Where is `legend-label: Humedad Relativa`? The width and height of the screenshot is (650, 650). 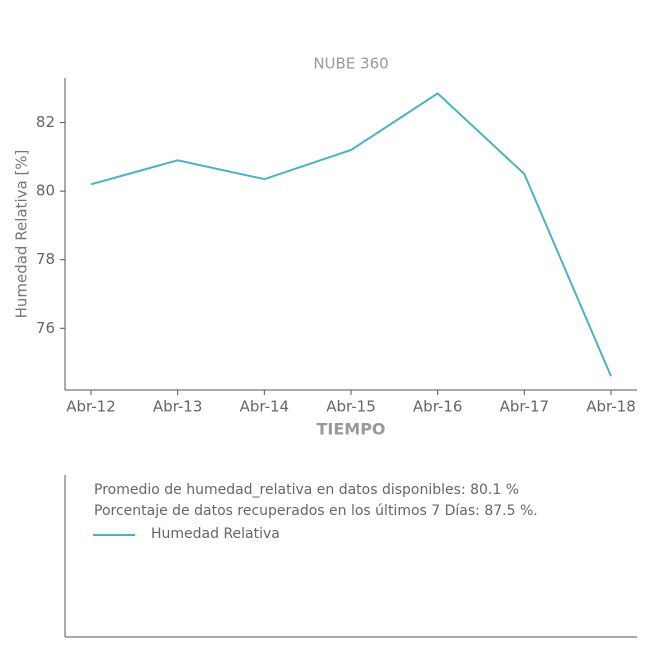 legend-label: Humedad Relativa is located at coordinates (215, 534).